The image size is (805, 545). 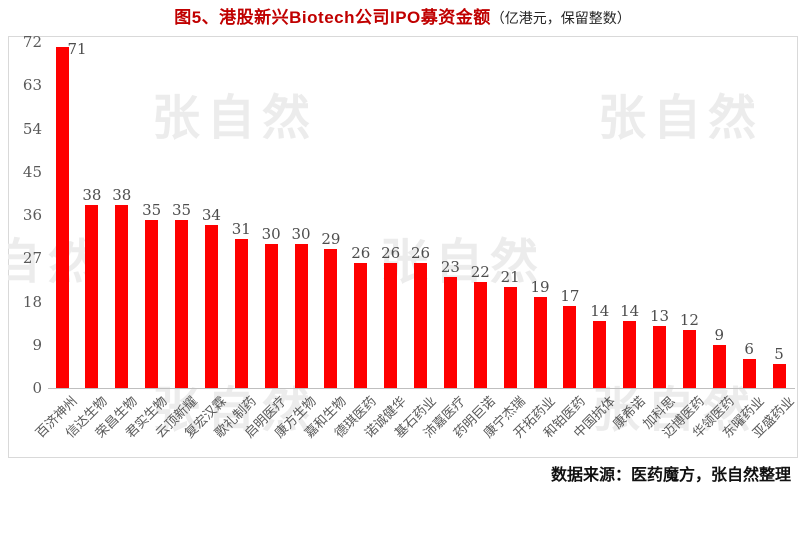 What do you see at coordinates (689, 320) in the screenshot?
I see `bar-value-label: 12` at bounding box center [689, 320].